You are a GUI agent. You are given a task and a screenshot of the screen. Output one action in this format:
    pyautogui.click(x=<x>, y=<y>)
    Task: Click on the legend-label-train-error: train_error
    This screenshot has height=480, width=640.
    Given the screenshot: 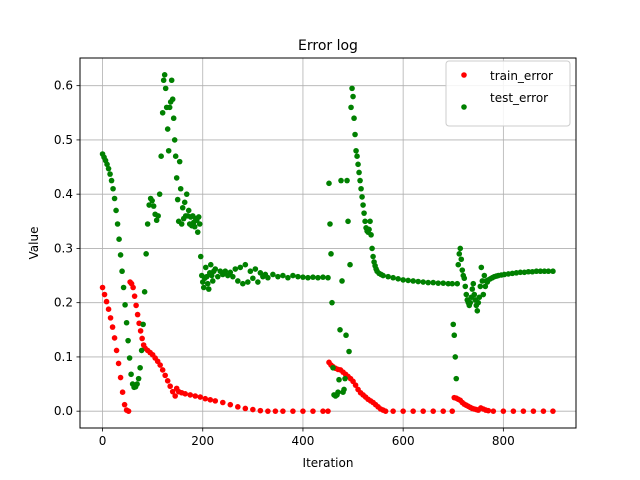 What is the action you would take?
    pyautogui.click(x=521, y=76)
    